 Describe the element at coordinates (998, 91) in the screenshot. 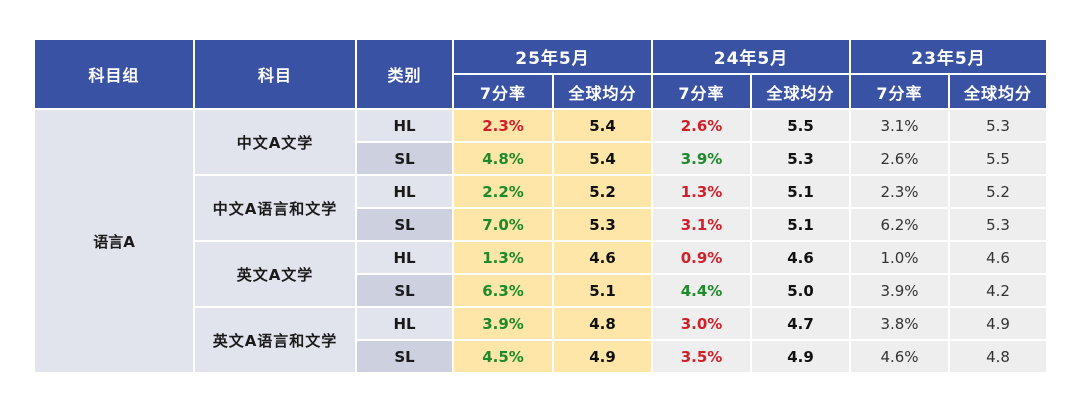

I see `header-global-avg-2023: 全球均分` at that location.